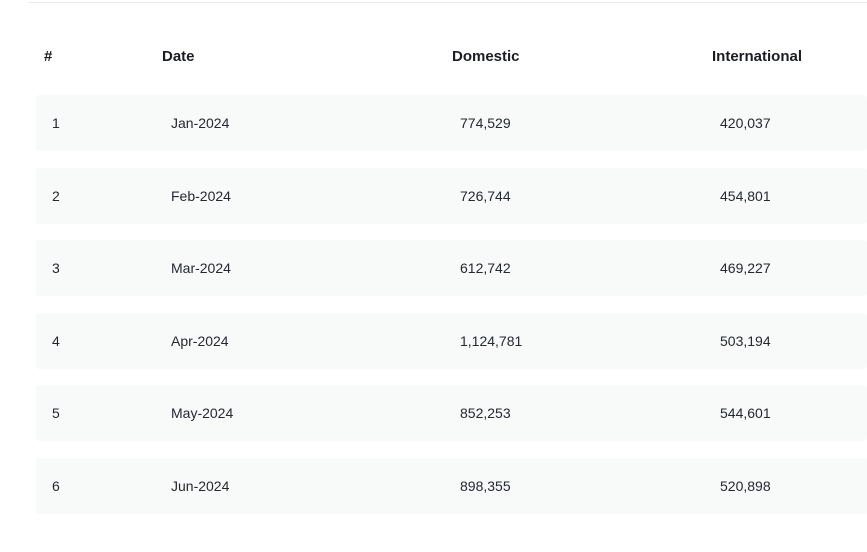  I want to click on top-divider, so click(447, 2).